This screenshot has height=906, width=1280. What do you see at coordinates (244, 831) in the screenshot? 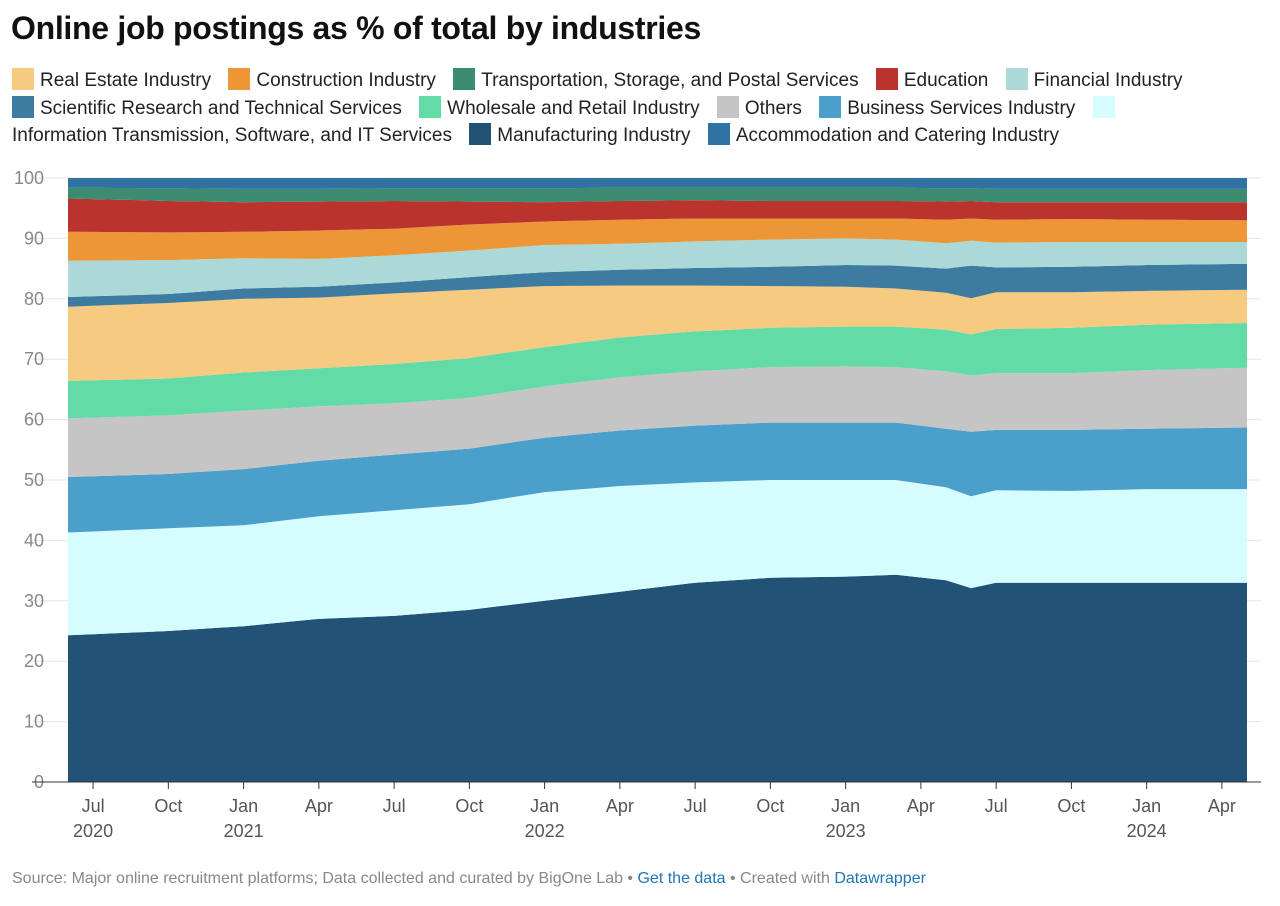
I see `x-year-label: 2021` at bounding box center [244, 831].